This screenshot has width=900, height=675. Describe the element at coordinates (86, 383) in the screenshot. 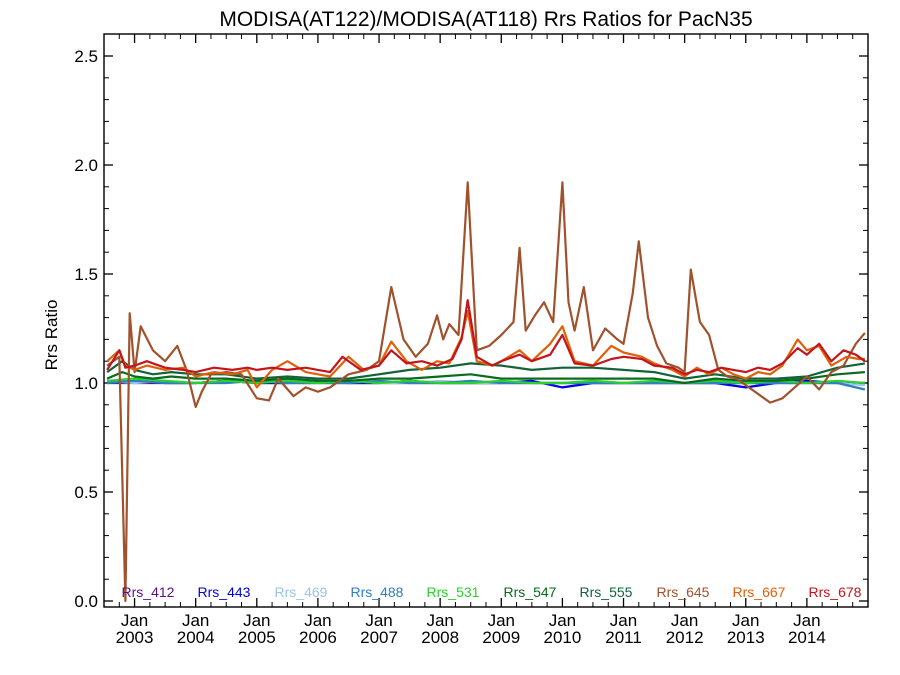

I see `y-tick-label: 1.0` at that location.